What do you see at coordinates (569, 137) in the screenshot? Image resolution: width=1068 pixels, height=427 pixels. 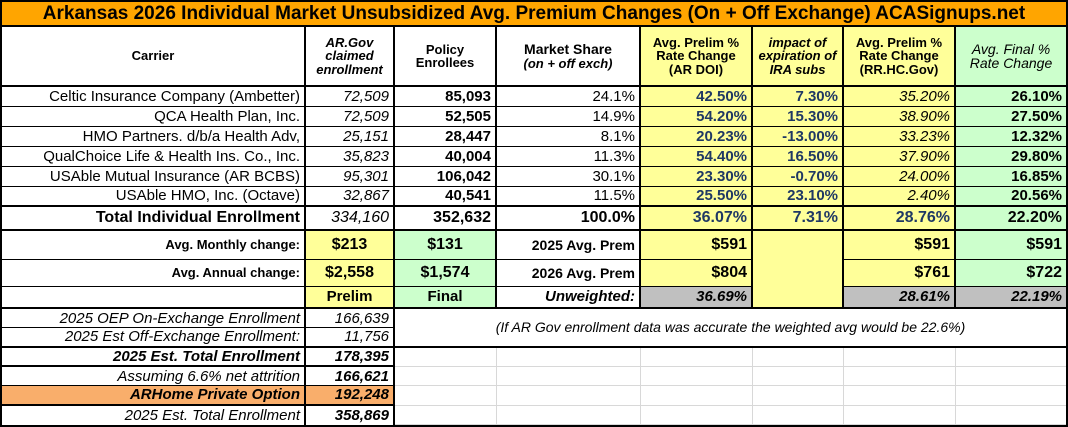 I see `market-share: 8.1%` at bounding box center [569, 137].